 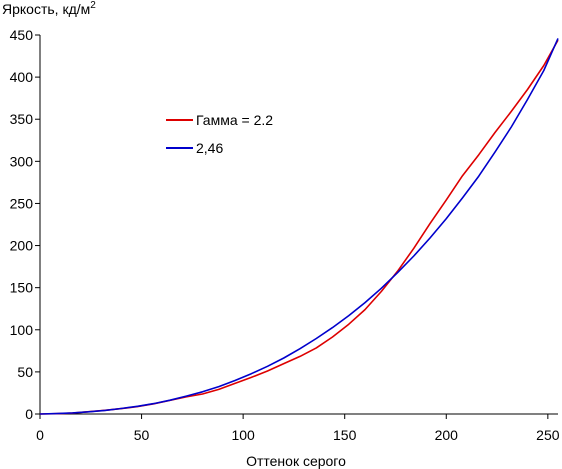 I want to click on y-tick-label: 300, so click(x=22, y=161).